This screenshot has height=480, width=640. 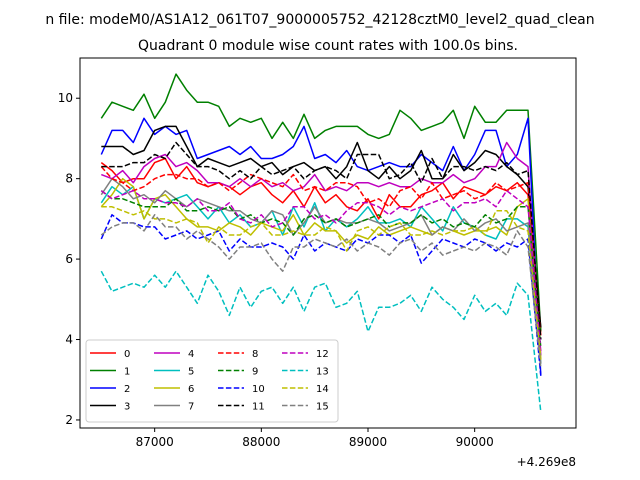 What do you see at coordinates (255, 354) in the screenshot?
I see `legend-label-8: 8` at bounding box center [255, 354].